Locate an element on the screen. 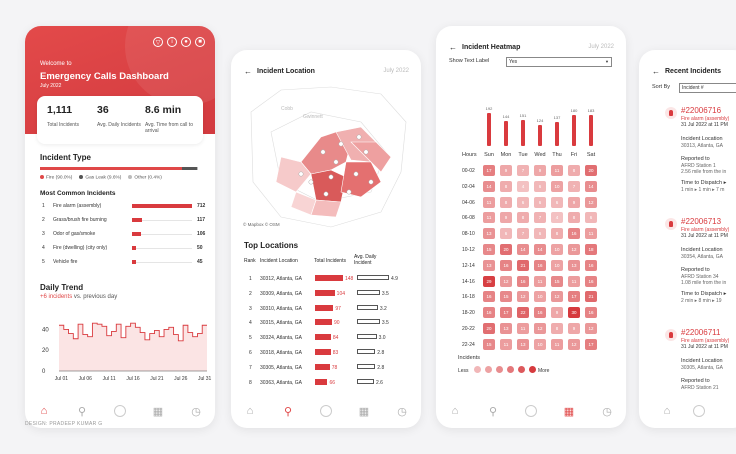 Image resolution: width=736 pixels, height=454 pixels. hour-label: 00-02 is located at coordinates (468, 171).